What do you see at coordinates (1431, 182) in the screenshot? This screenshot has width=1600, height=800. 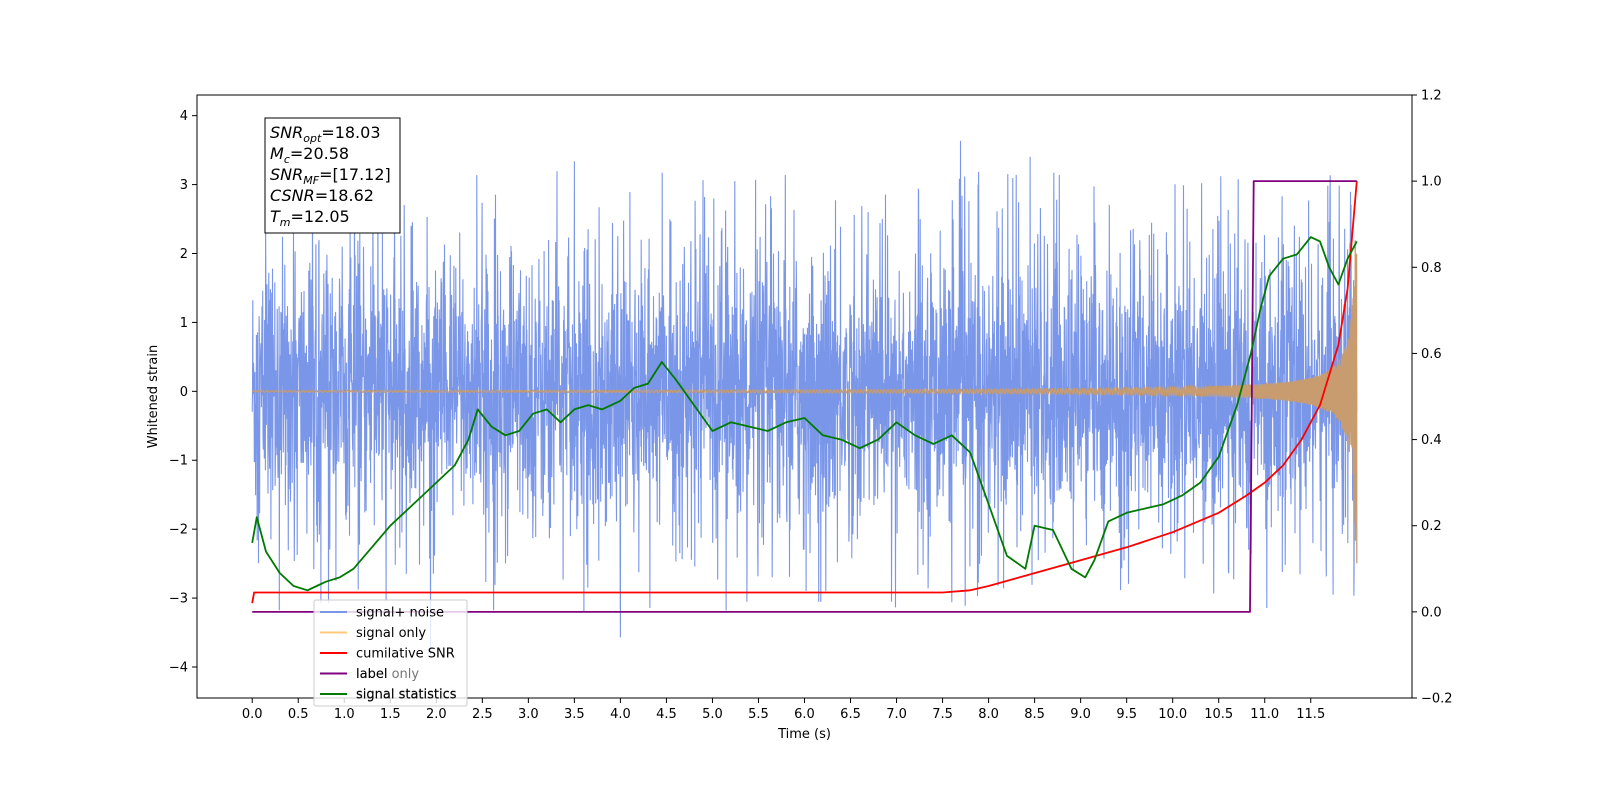 I see `y-right-tick-label: 1.0` at bounding box center [1431, 182].